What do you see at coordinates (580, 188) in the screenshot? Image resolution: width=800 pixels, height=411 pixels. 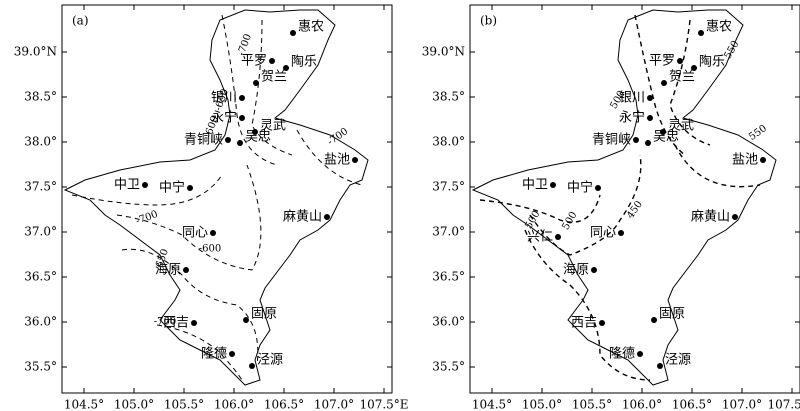 I see `station-name: 中宁` at bounding box center [580, 188].